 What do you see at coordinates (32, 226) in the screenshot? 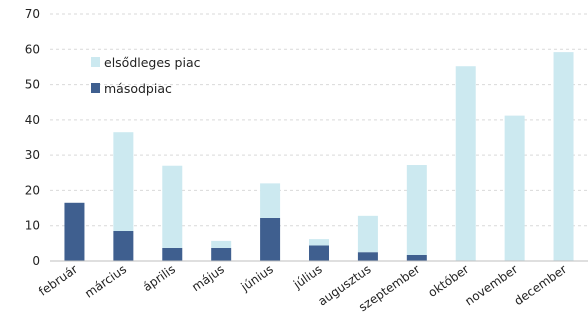
I see `y-tick-label: 10` at bounding box center [32, 226].